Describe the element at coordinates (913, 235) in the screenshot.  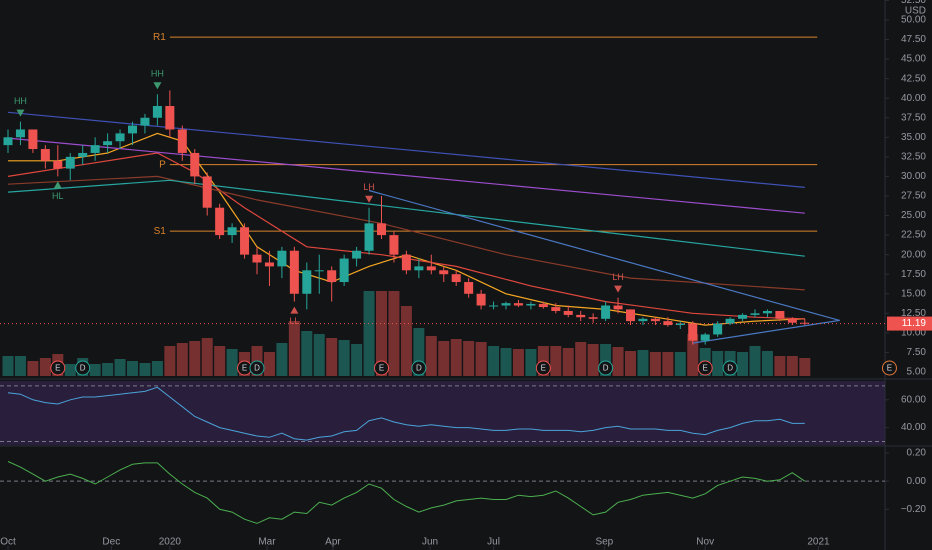
I see `y-tick-label: 22.50` at that location.